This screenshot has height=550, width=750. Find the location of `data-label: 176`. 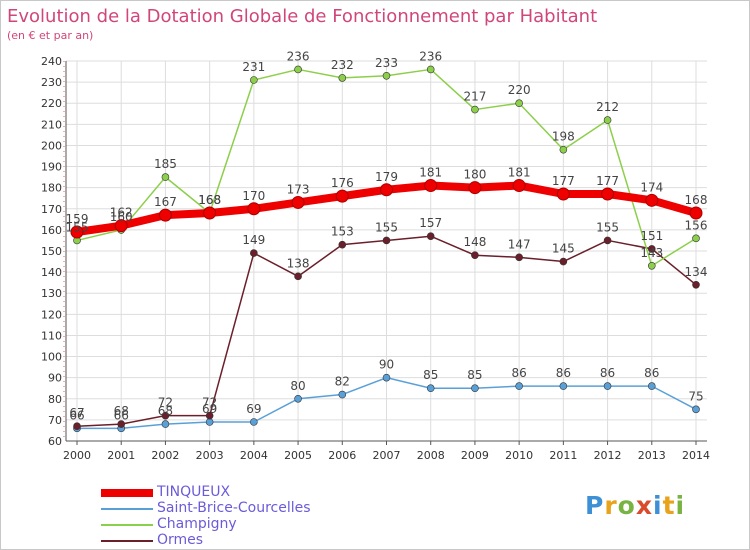

data-label: 176 is located at coordinates (342, 183).